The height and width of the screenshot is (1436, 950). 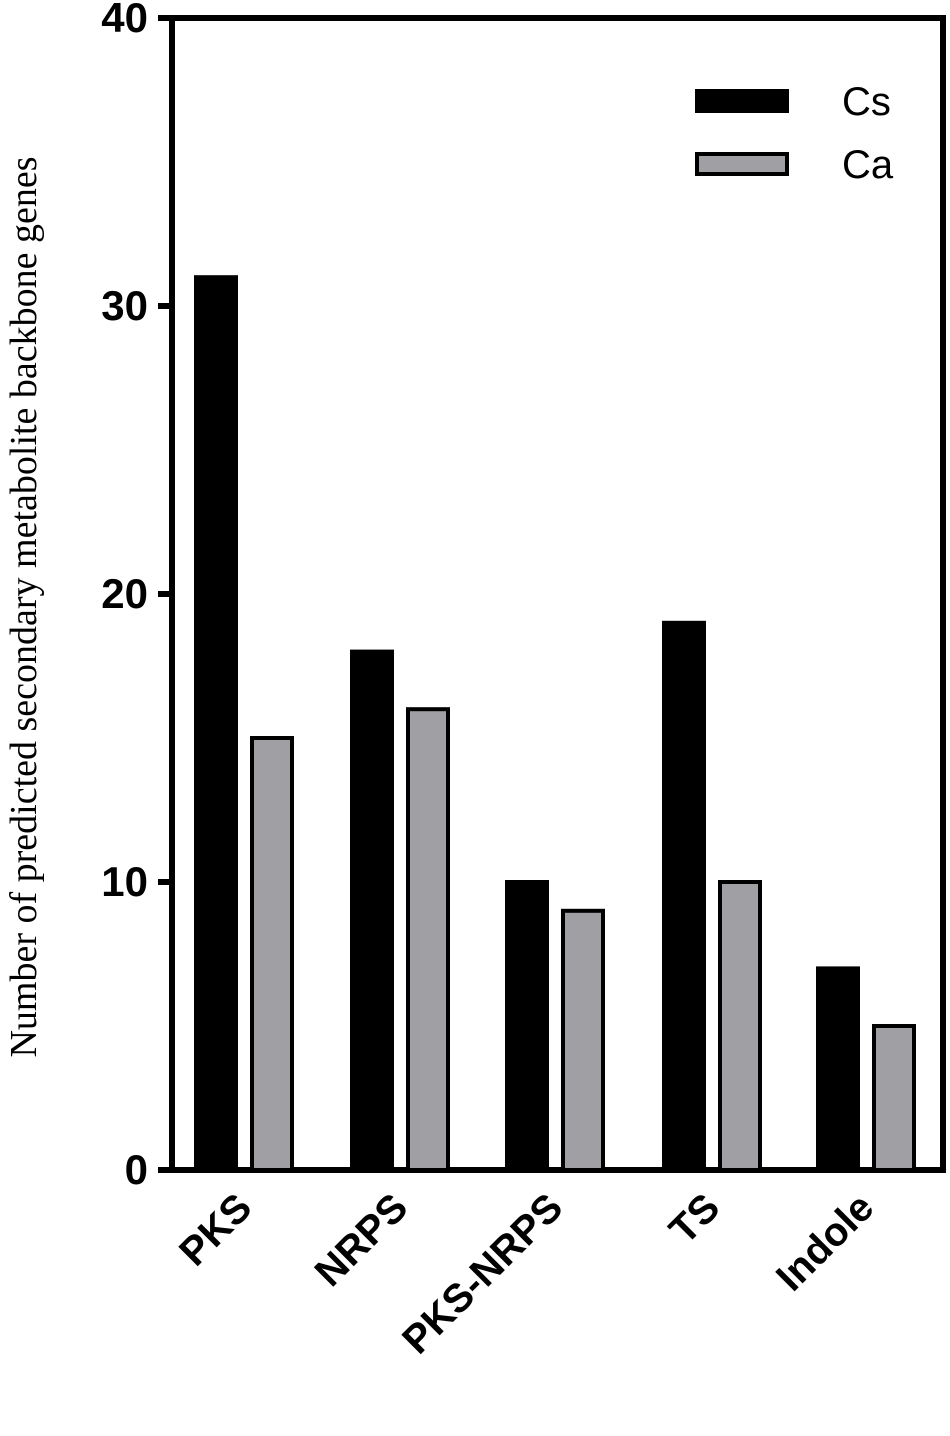 I want to click on bar-ca-nrps, so click(x=428, y=939).